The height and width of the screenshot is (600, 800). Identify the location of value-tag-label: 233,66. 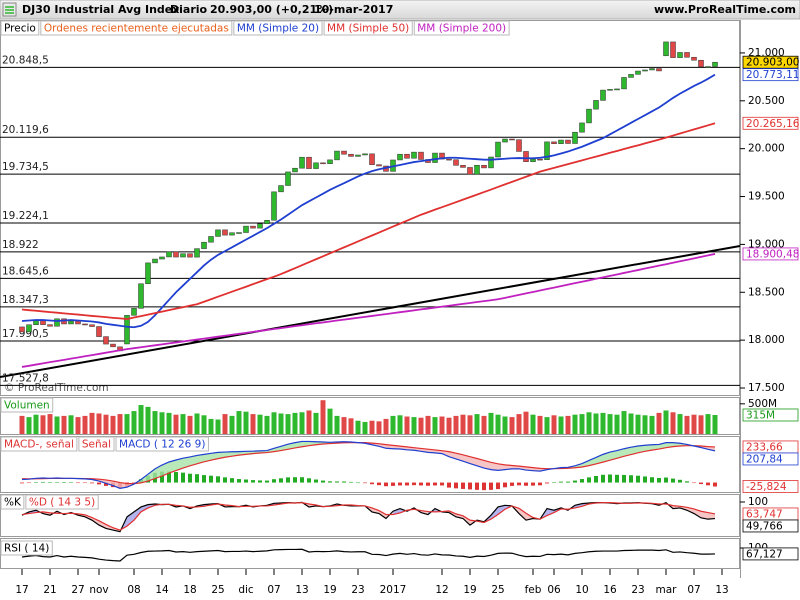
(764, 447).